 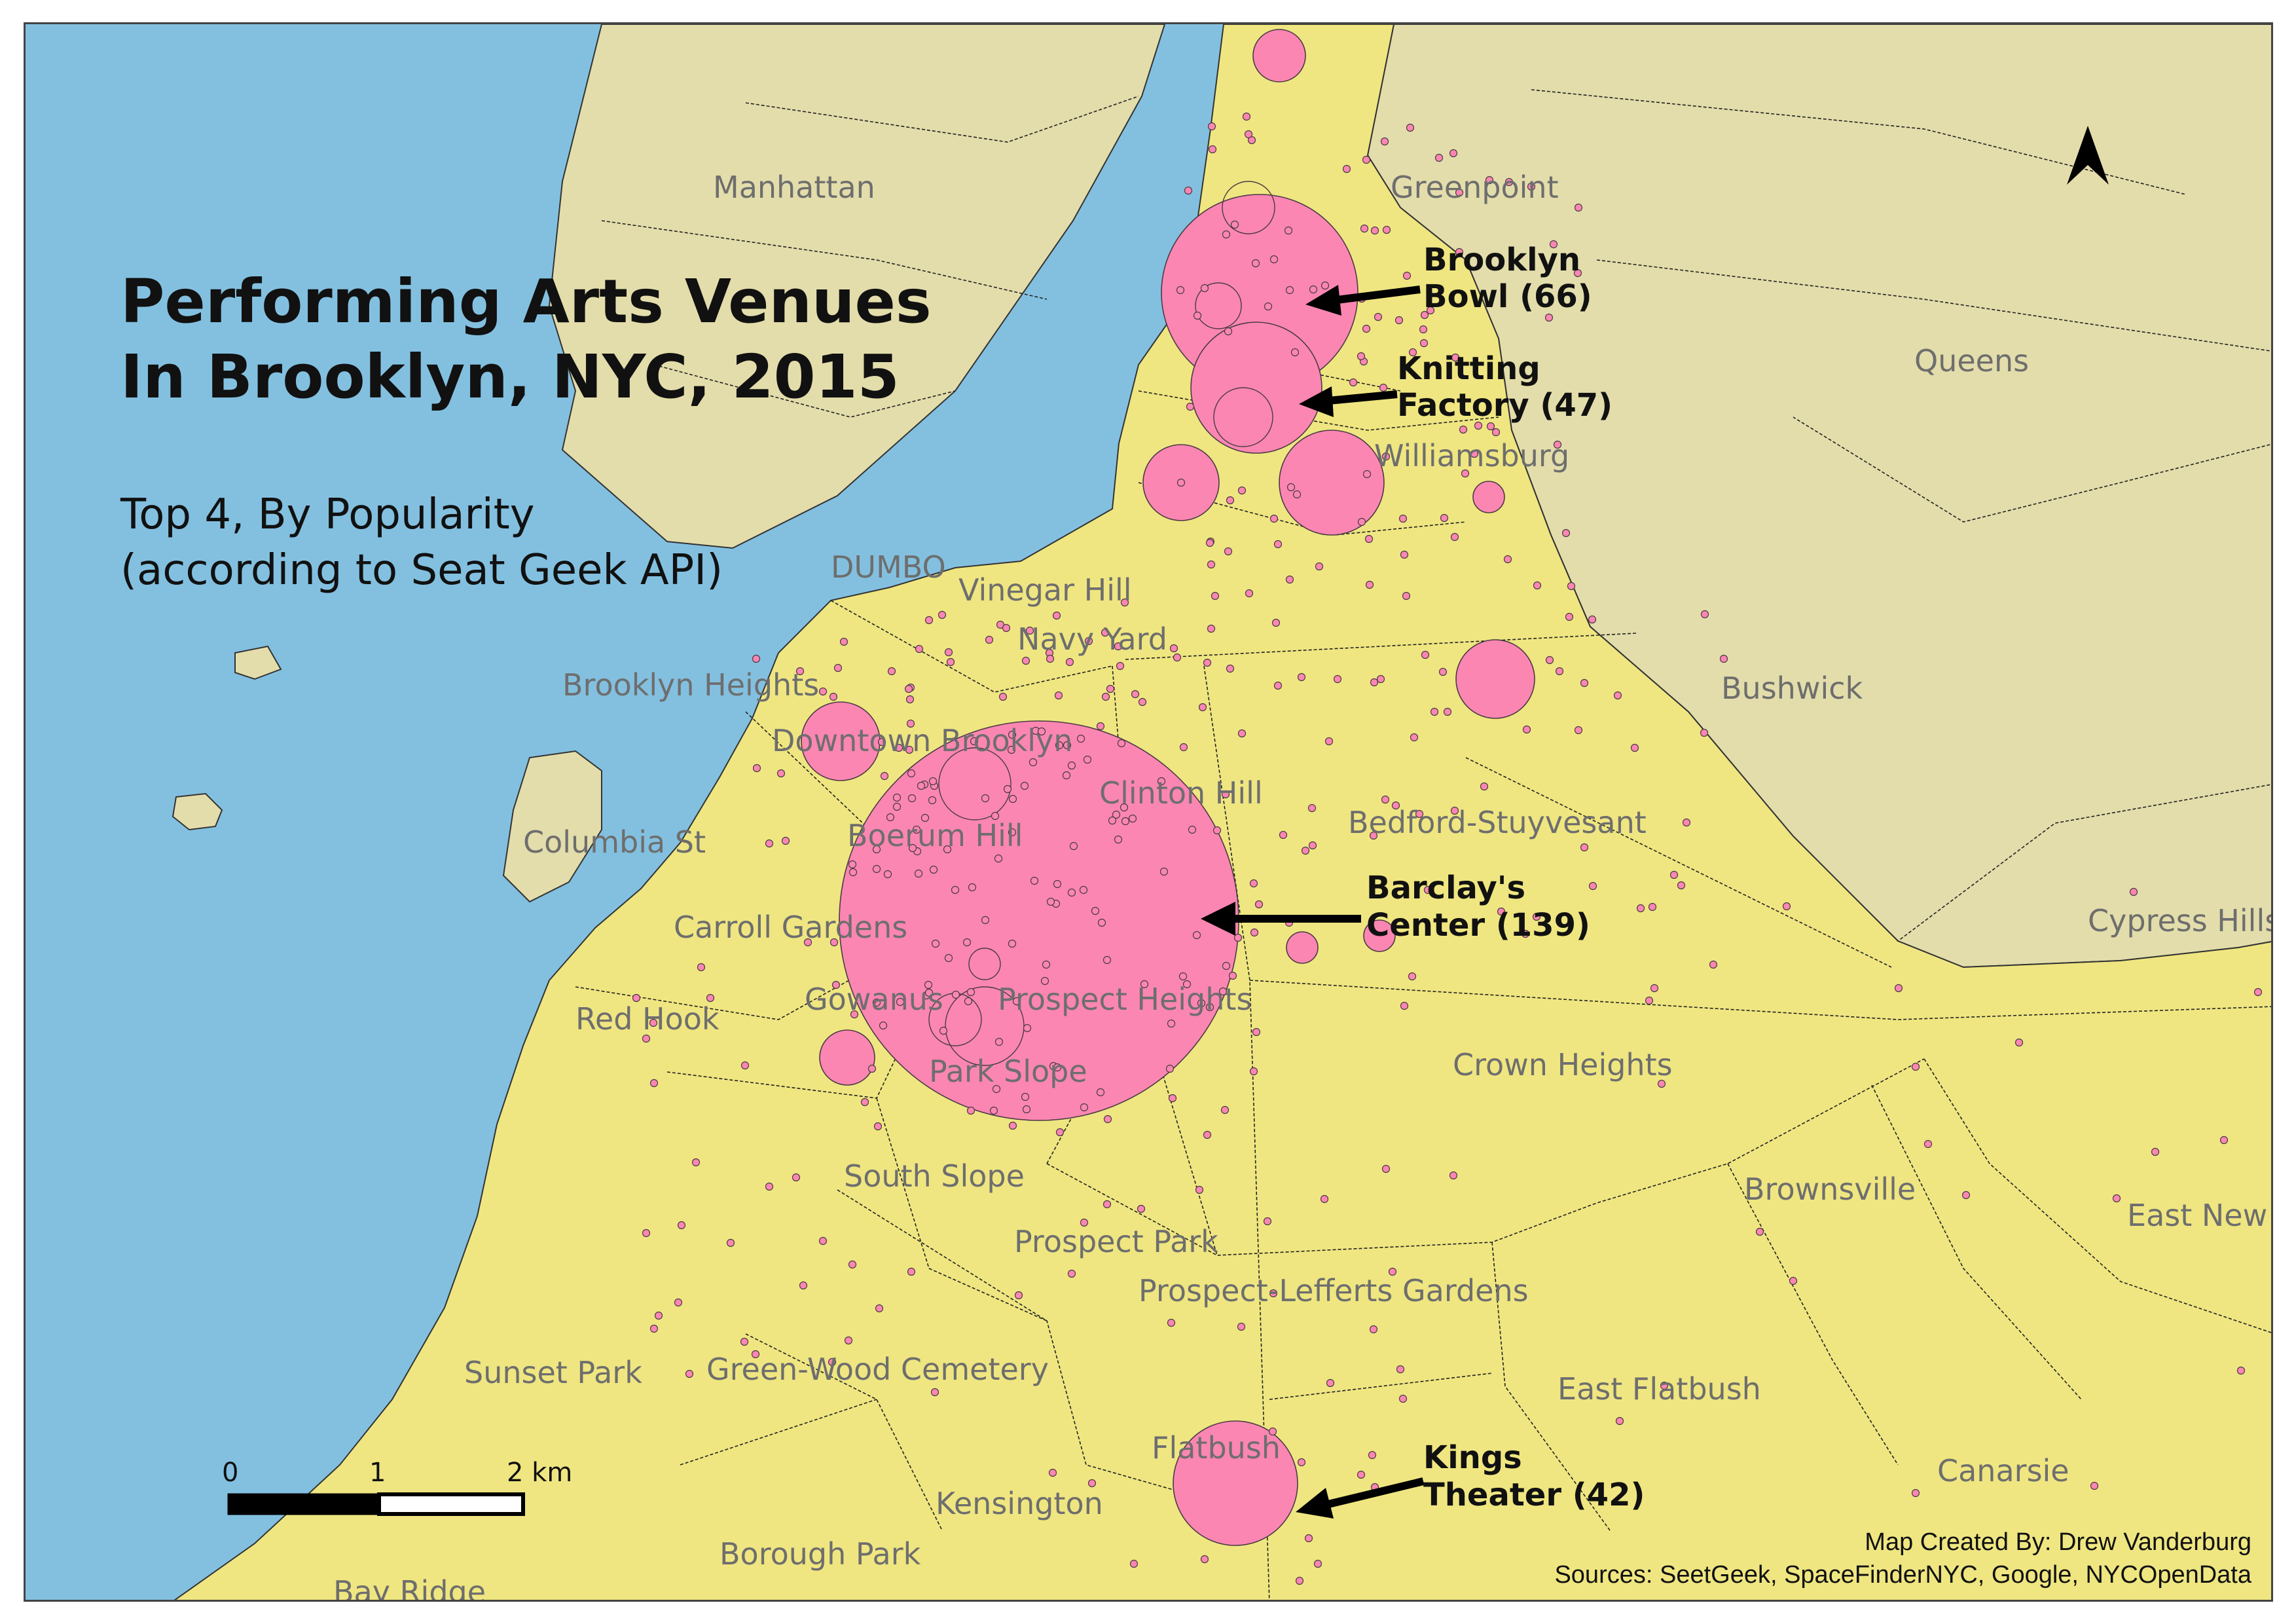 I want to click on credits-line1: Map Created By: Drew Vanderburg, so click(x=2058, y=1542).